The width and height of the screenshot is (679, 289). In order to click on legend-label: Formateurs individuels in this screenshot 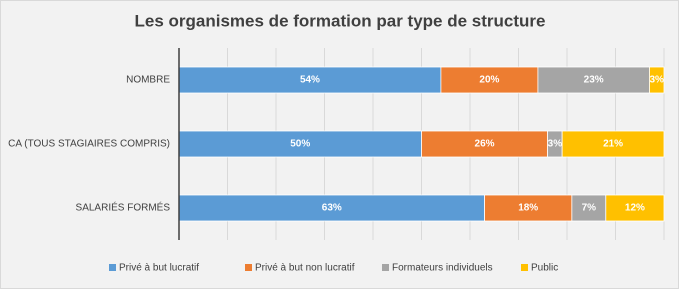, I will do `click(442, 268)`.